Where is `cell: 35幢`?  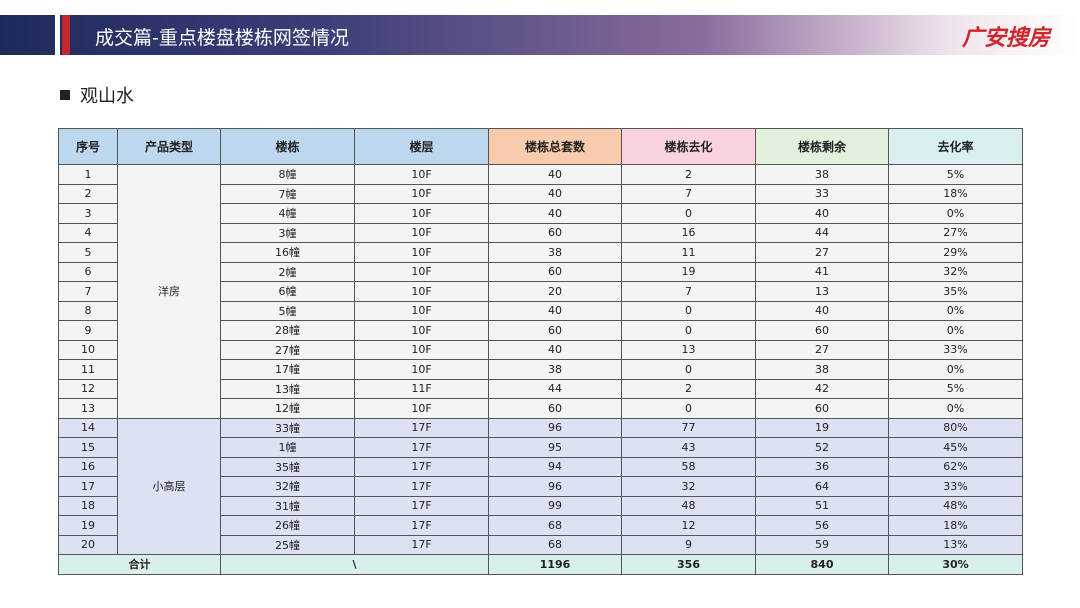
cell: 35幢 is located at coordinates (287, 466).